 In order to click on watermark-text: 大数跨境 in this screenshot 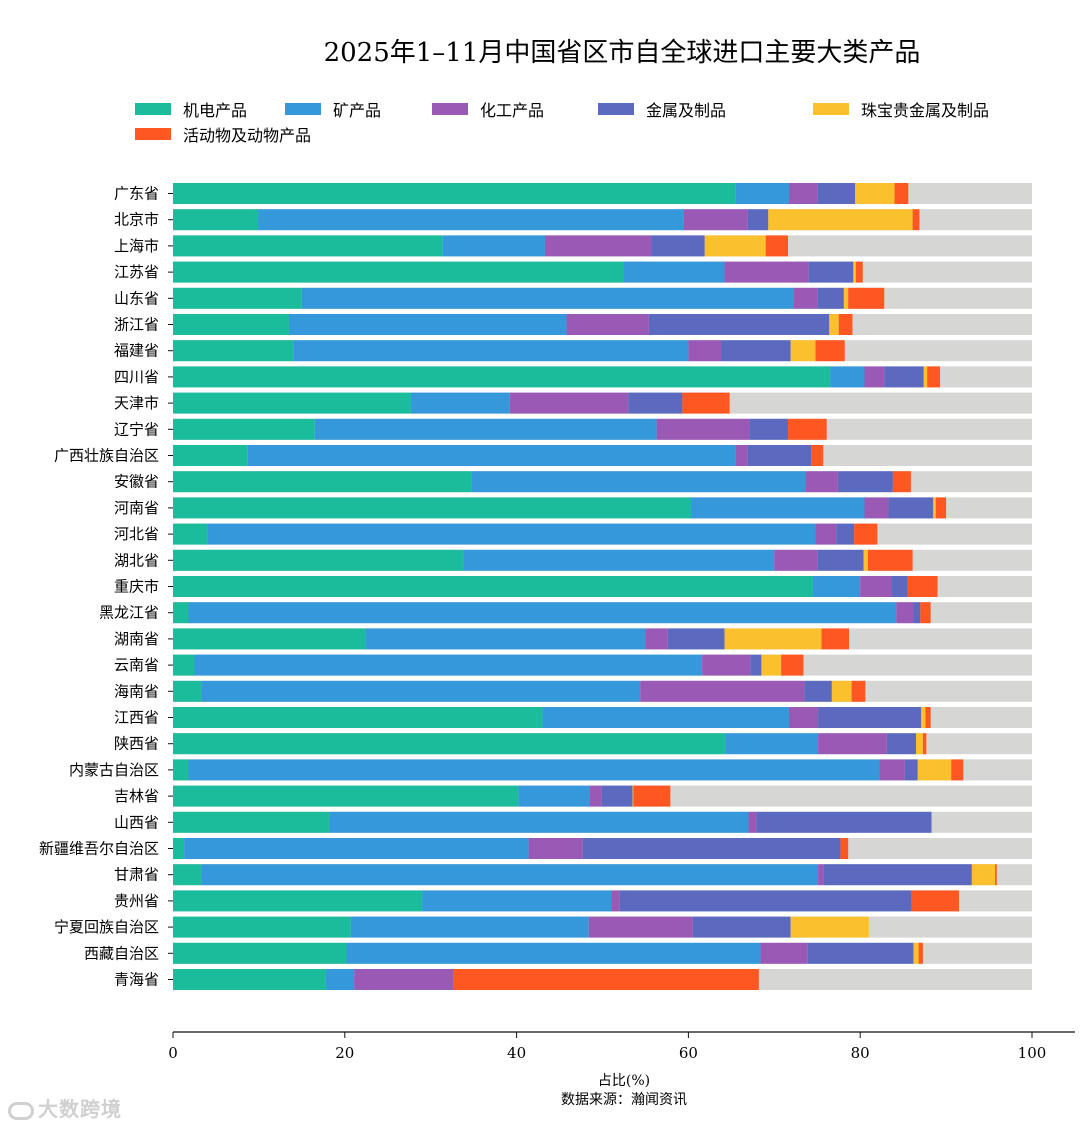, I will do `click(80, 1109)`.